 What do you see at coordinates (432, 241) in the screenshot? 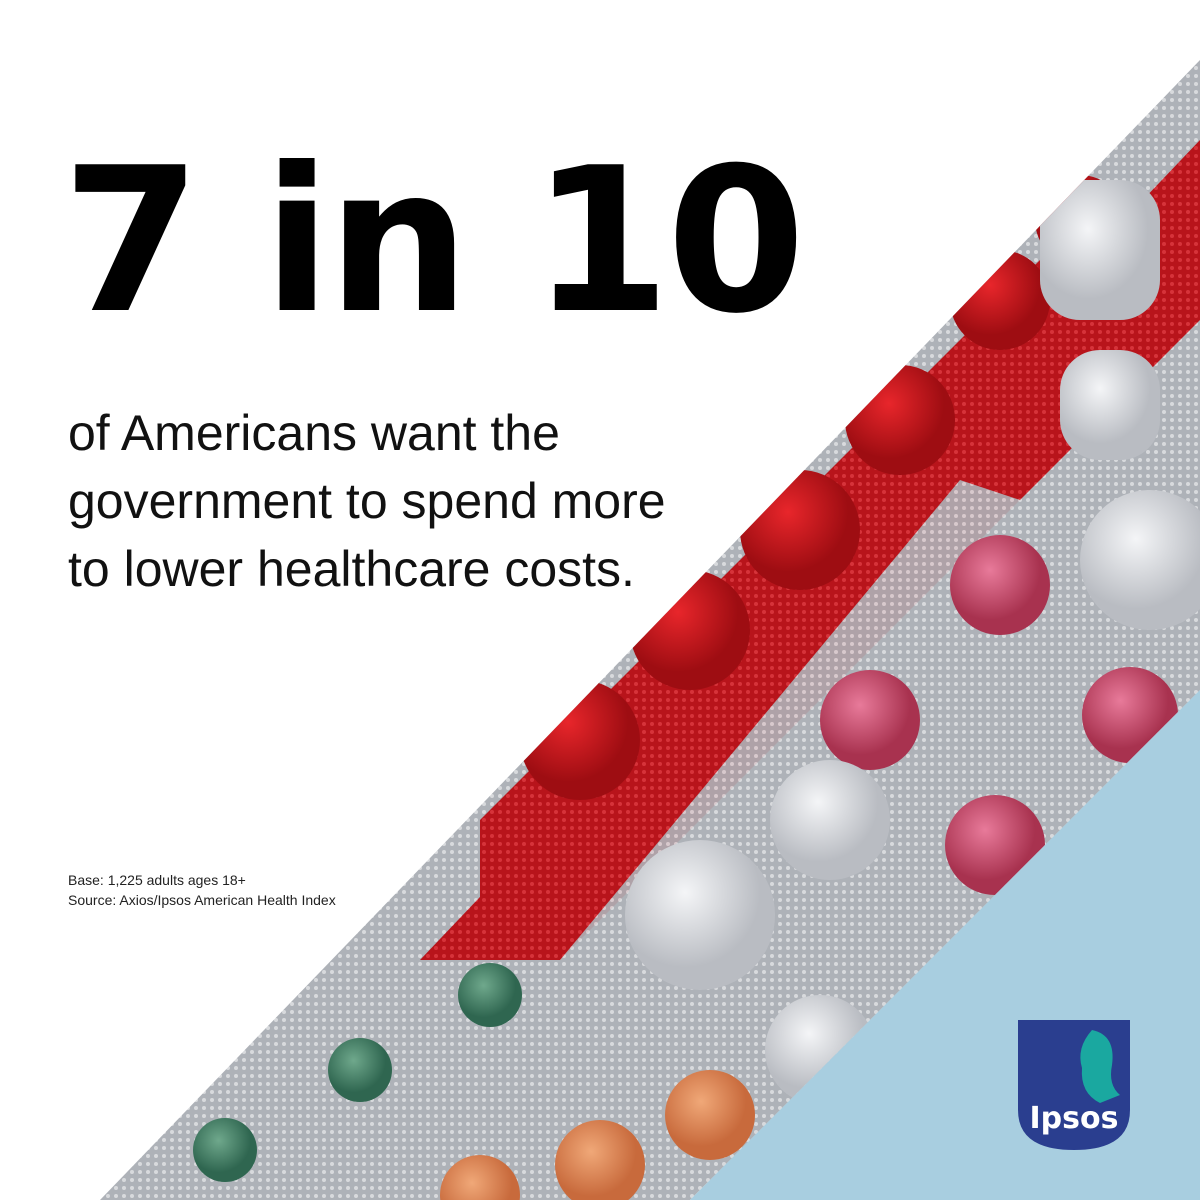
I see `headline-stat: 7 in 10` at bounding box center [432, 241].